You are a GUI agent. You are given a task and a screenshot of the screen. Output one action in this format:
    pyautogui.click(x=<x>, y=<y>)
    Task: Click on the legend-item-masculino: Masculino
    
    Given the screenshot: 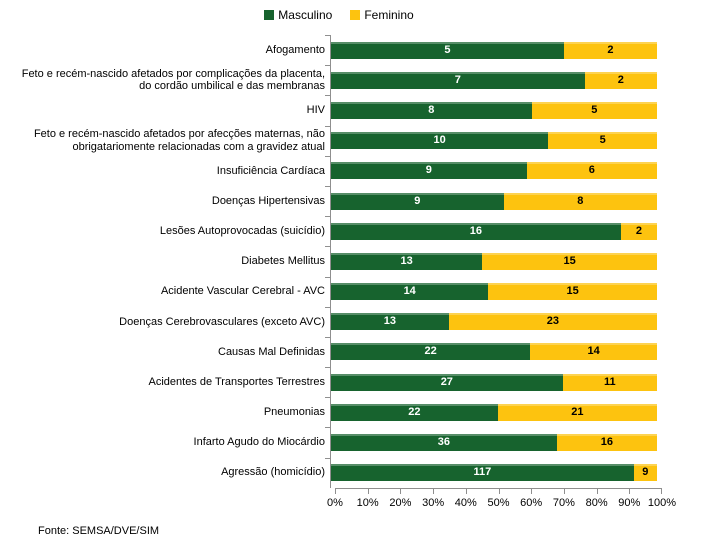 What is the action you would take?
    pyautogui.click(x=298, y=15)
    